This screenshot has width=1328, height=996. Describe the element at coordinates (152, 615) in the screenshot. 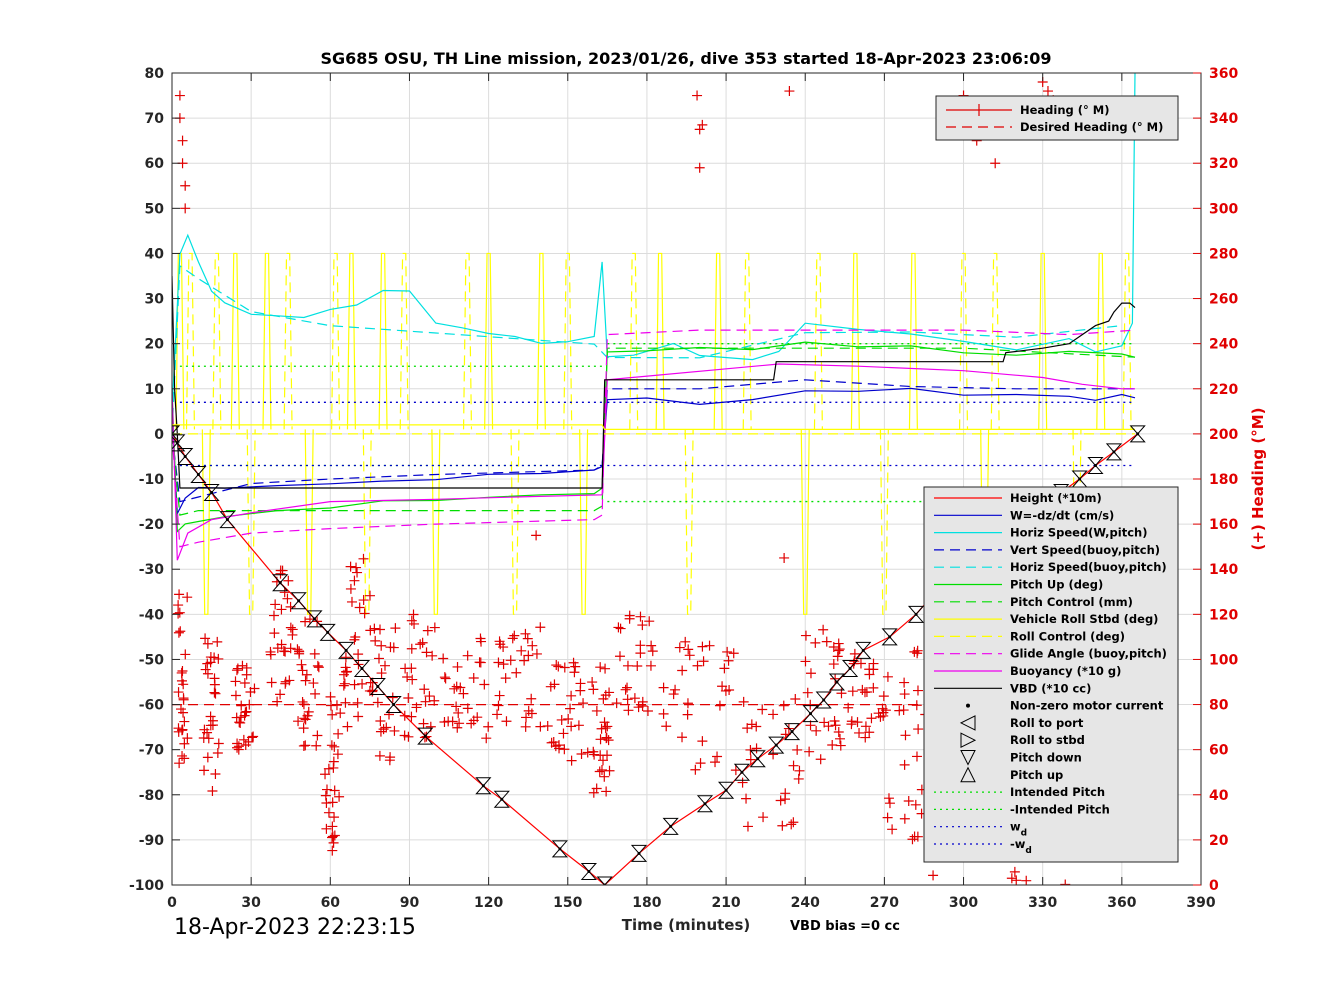

I see `y-tick-label--40: -40` at that location.